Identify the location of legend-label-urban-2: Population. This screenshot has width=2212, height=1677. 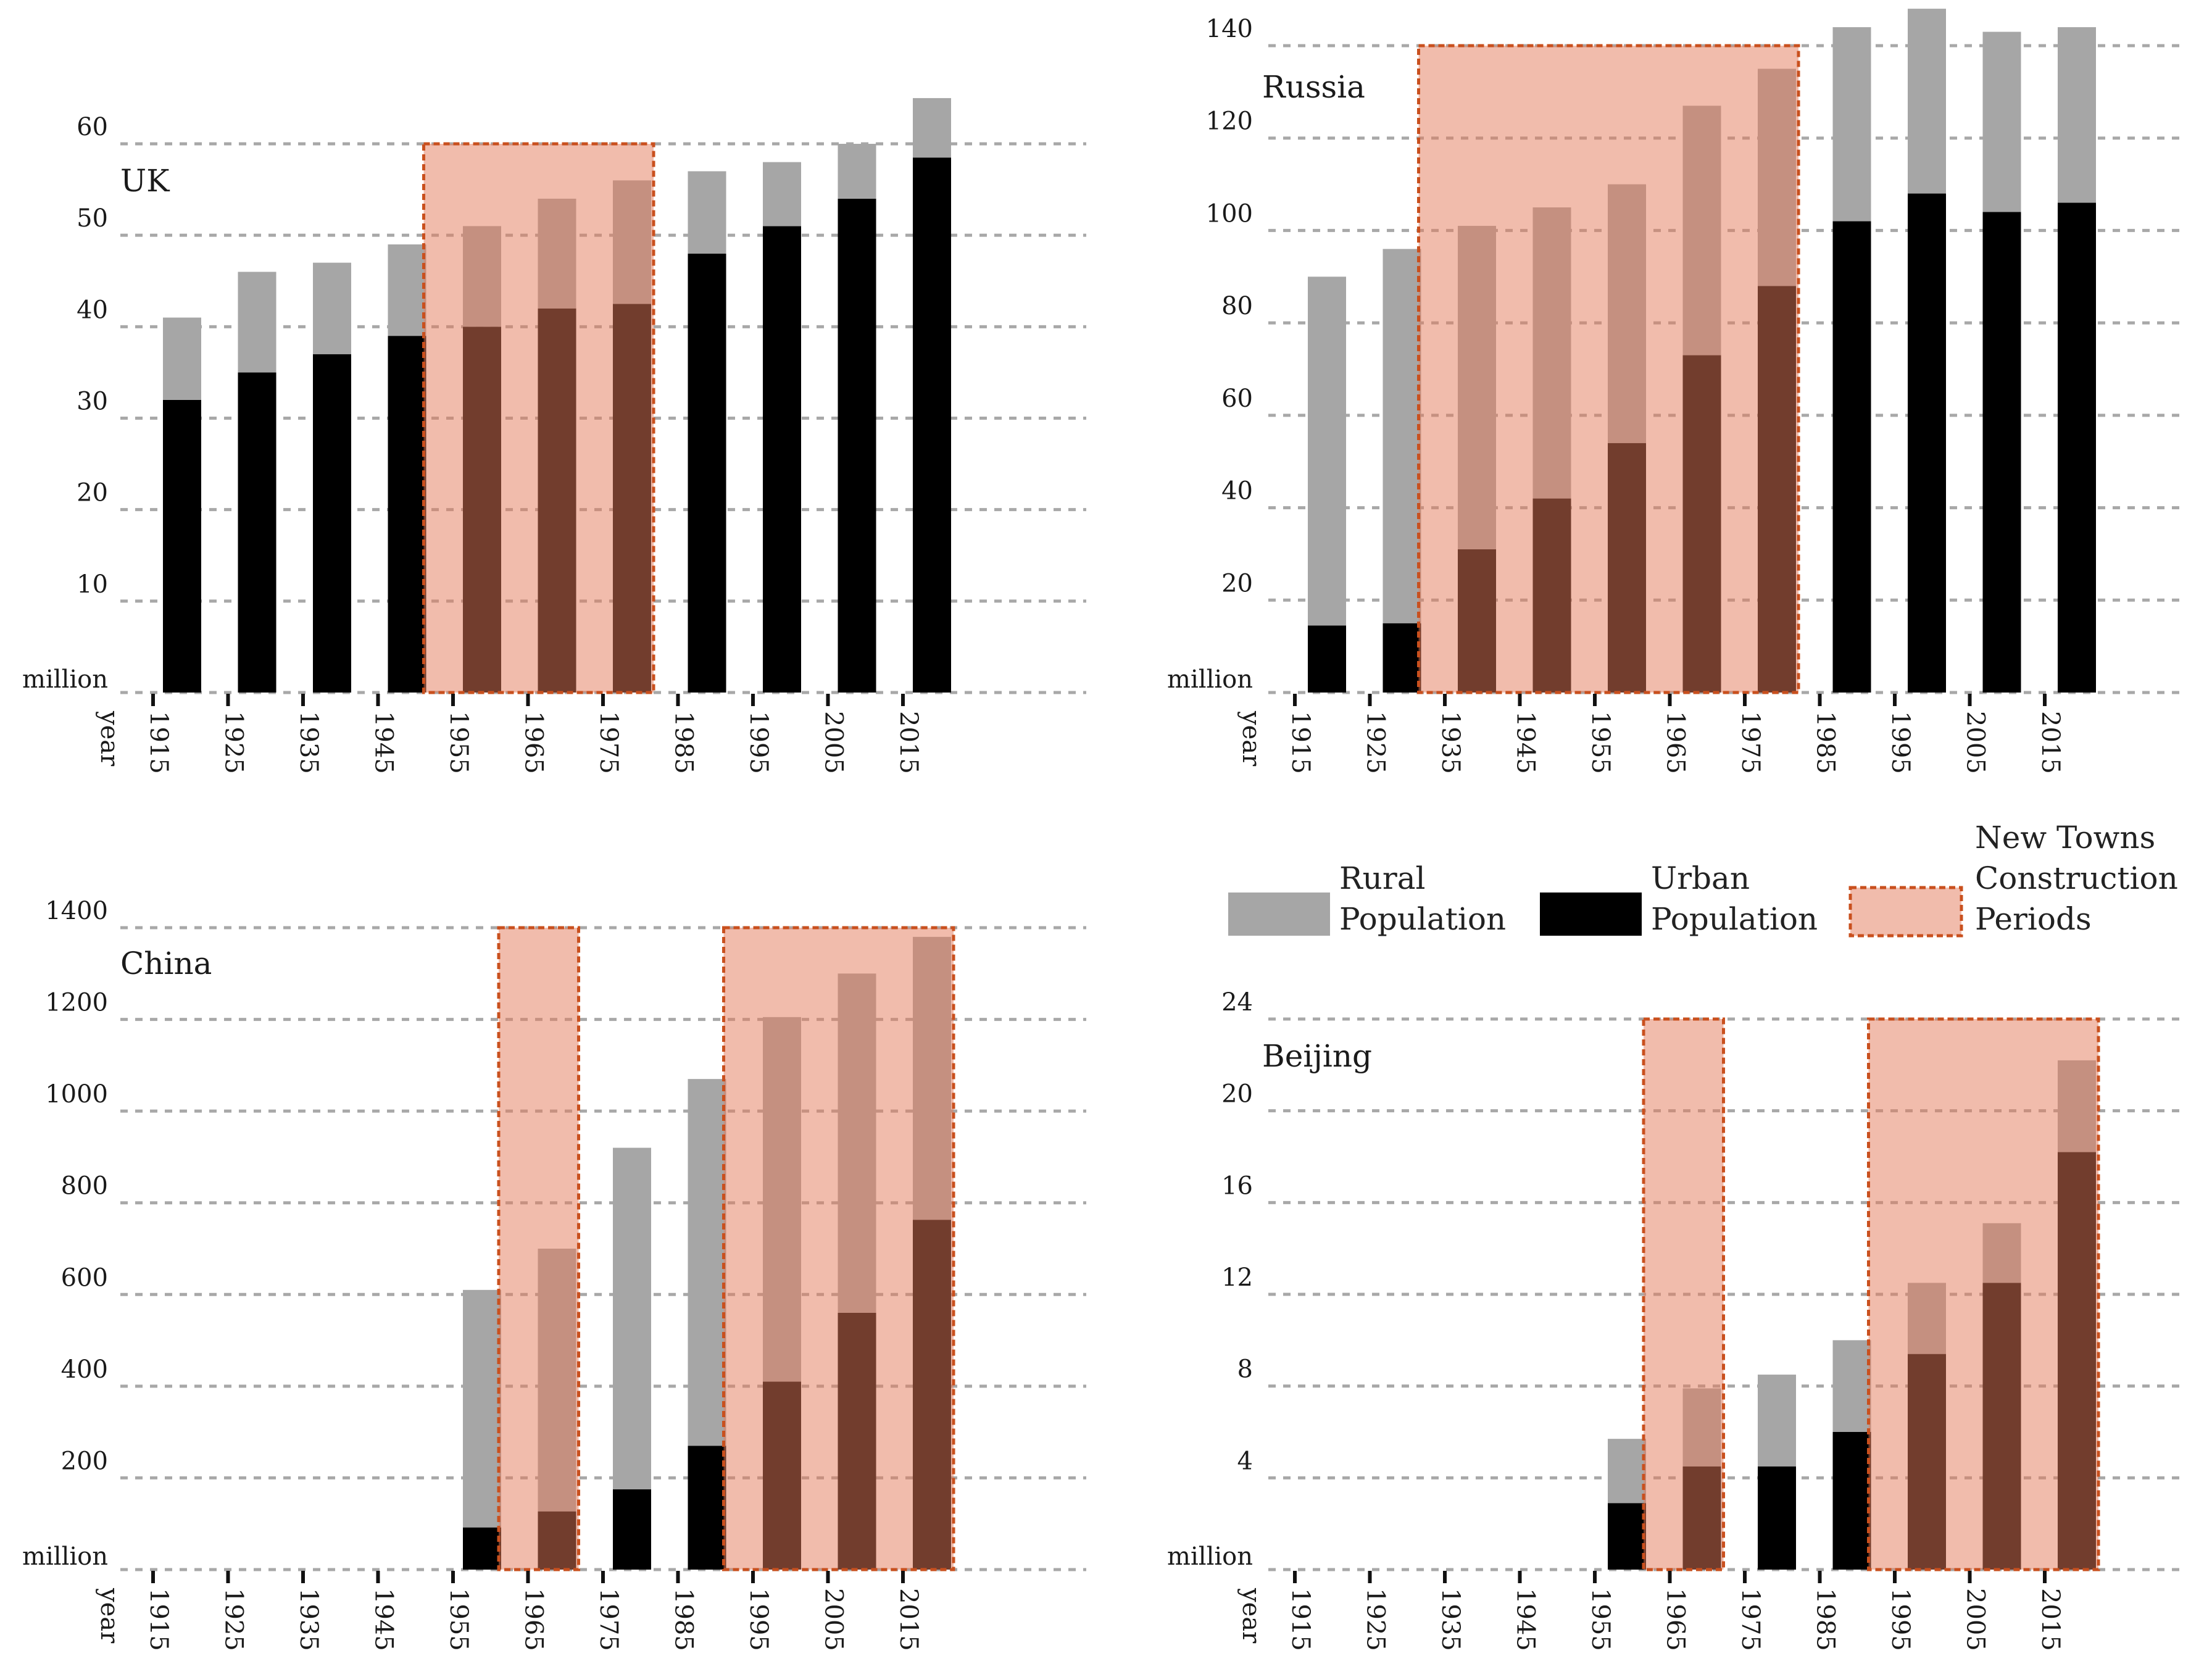
(1734, 919).